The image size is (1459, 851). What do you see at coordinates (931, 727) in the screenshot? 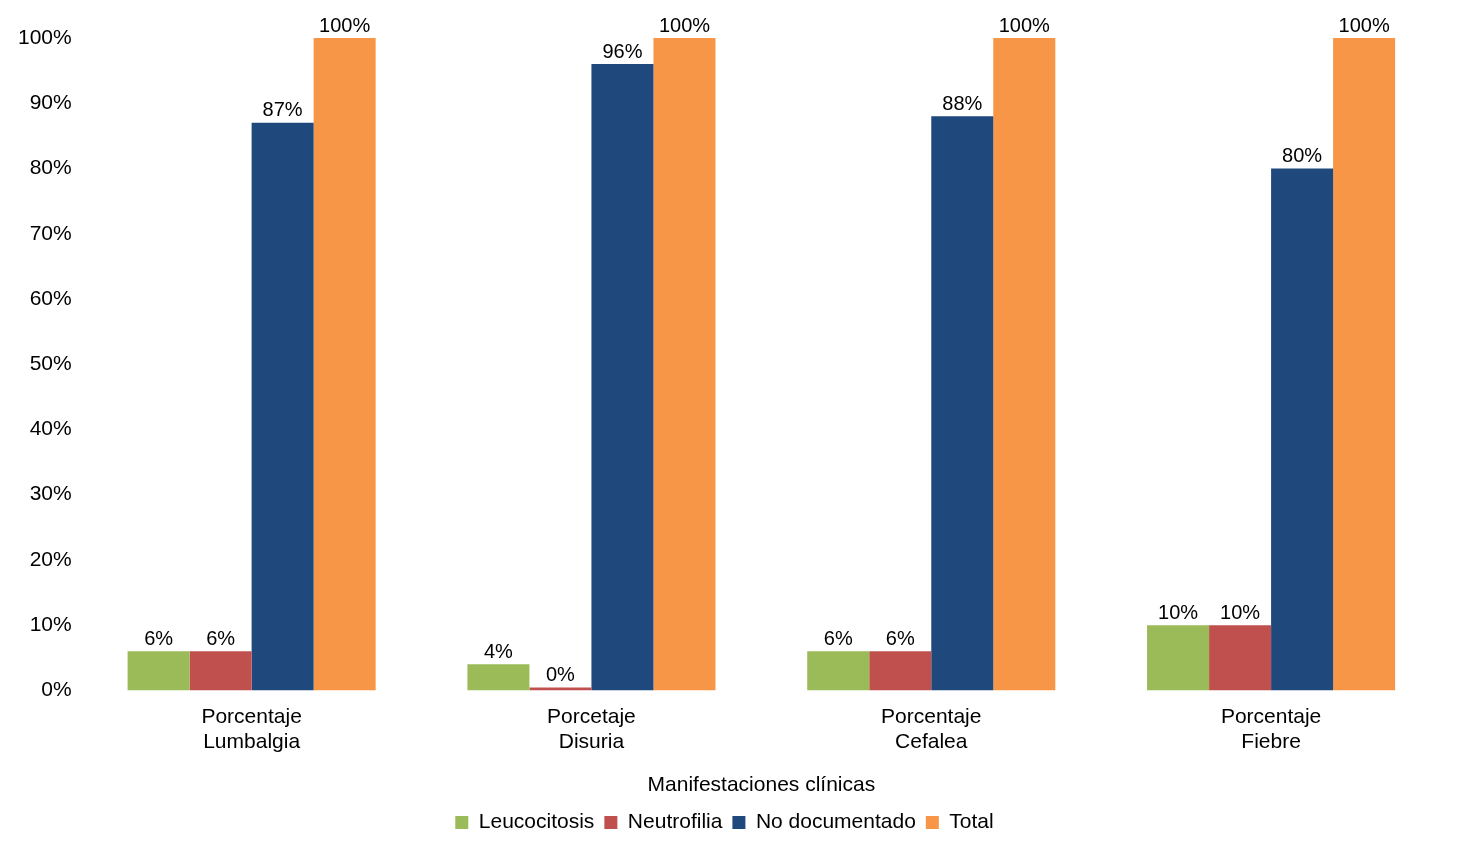
I see `x-tick-label: Porcentaje Cefalea` at bounding box center [931, 727].